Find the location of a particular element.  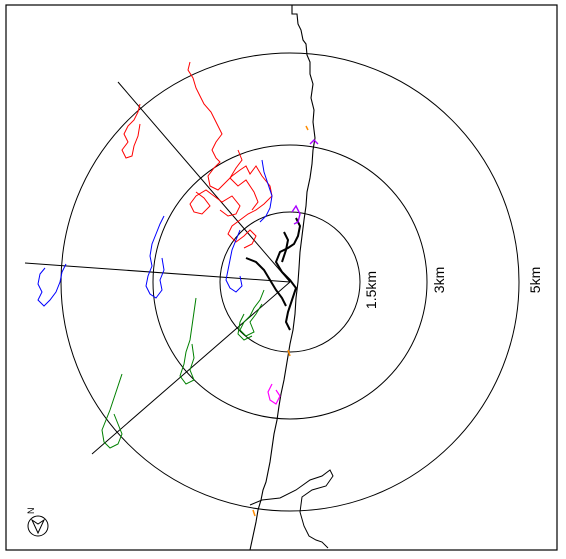

coastline is located at coordinates (282, 278).